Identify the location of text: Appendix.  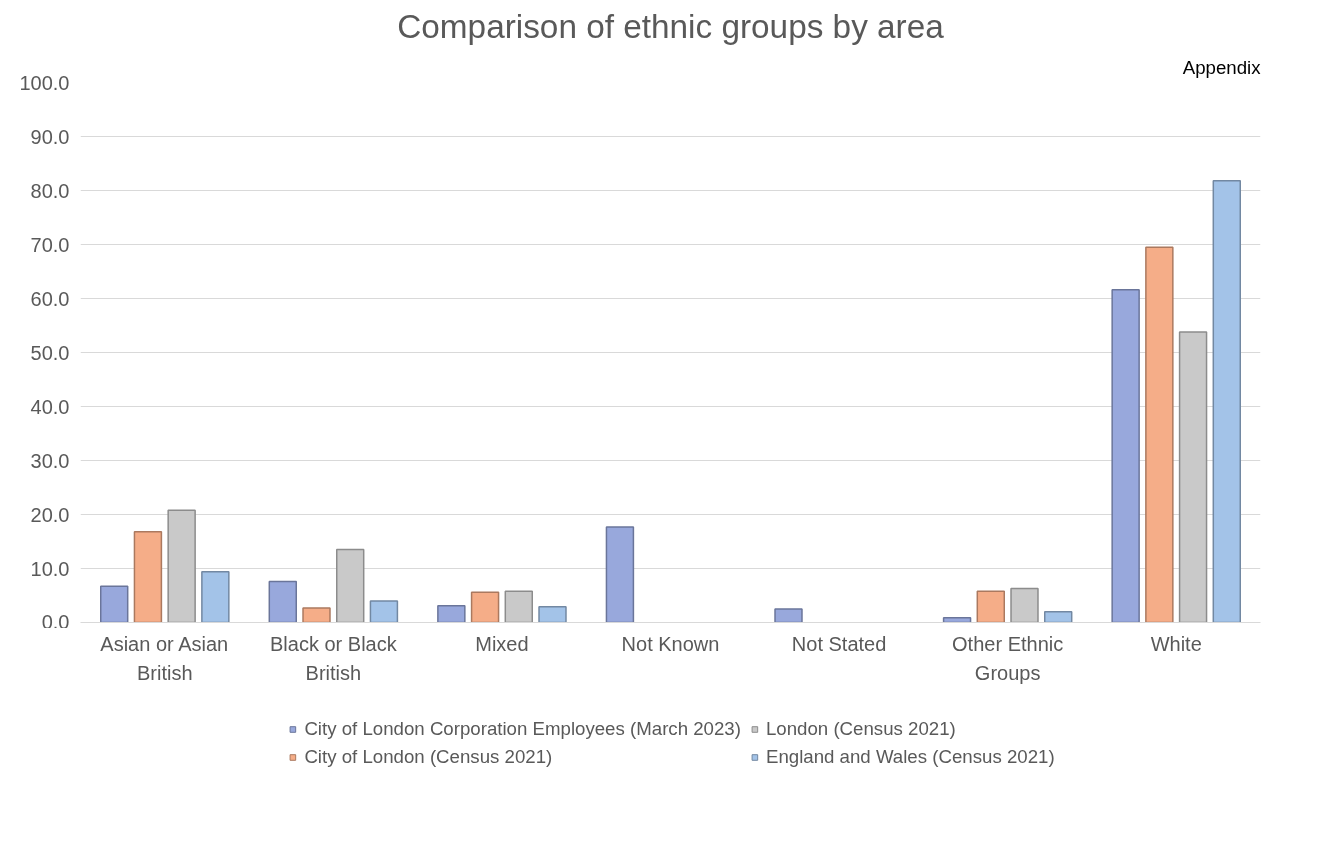
(1222, 67).